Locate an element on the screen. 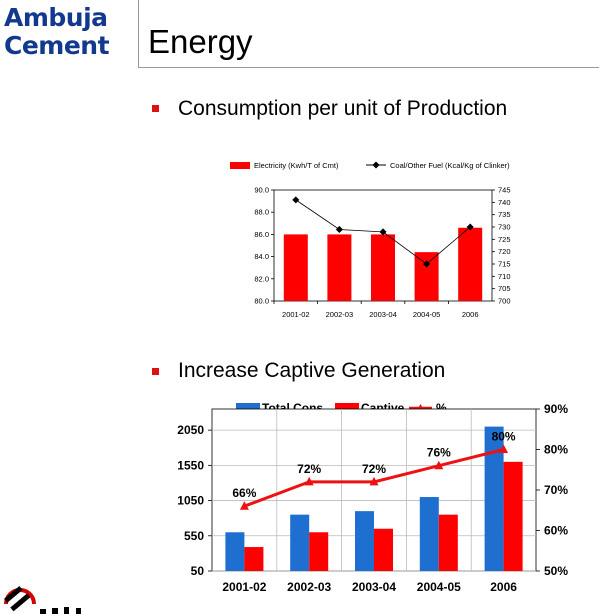  chart1-left-tick-label: 90.0 is located at coordinates (261, 190).